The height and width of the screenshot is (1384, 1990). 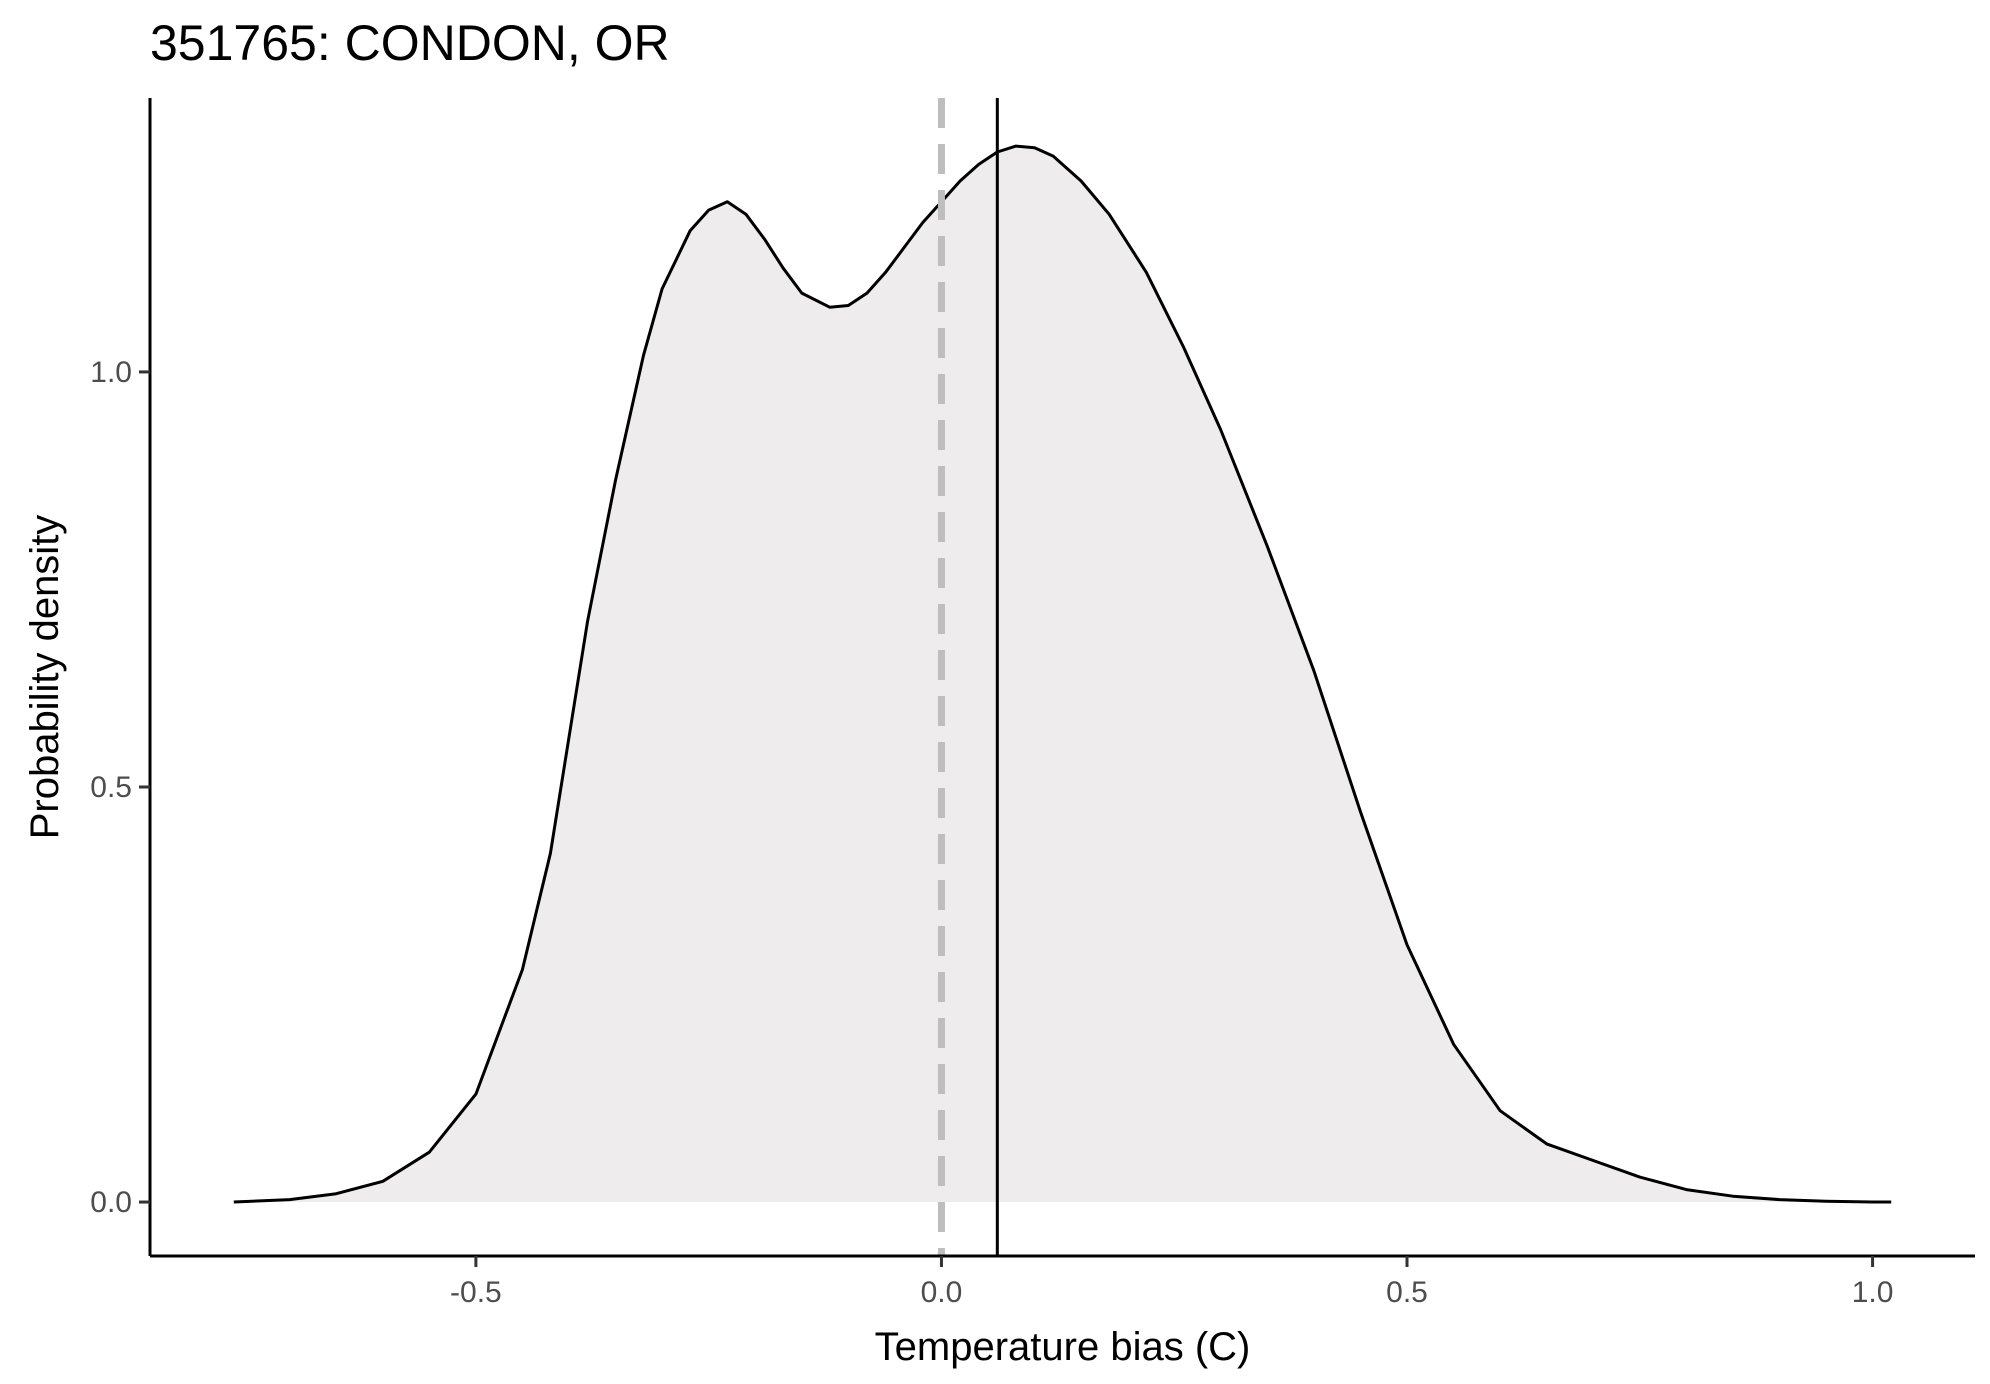 I want to click on x-tick-label: -0.5, so click(x=476, y=1292).